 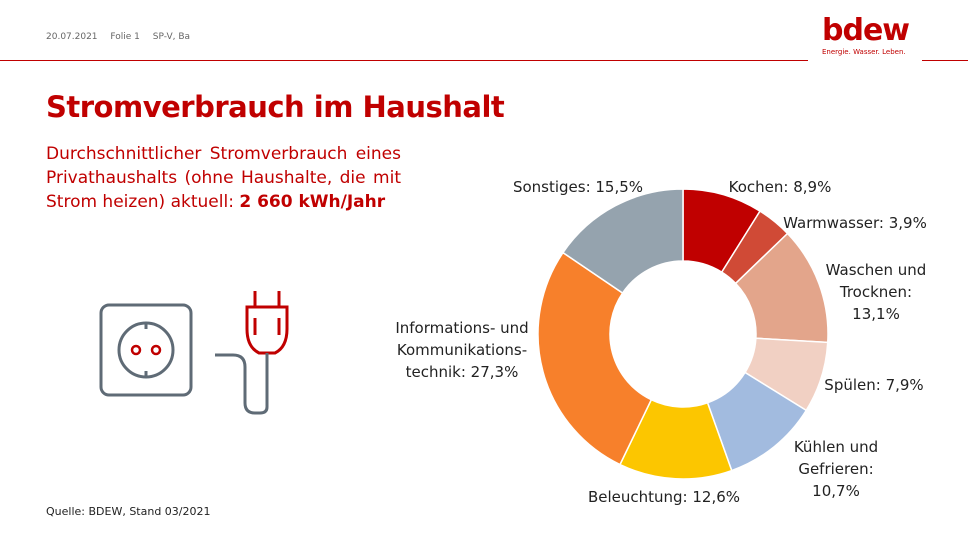 What do you see at coordinates (404, 60) in the screenshot?
I see `header-rule-left` at bounding box center [404, 60].